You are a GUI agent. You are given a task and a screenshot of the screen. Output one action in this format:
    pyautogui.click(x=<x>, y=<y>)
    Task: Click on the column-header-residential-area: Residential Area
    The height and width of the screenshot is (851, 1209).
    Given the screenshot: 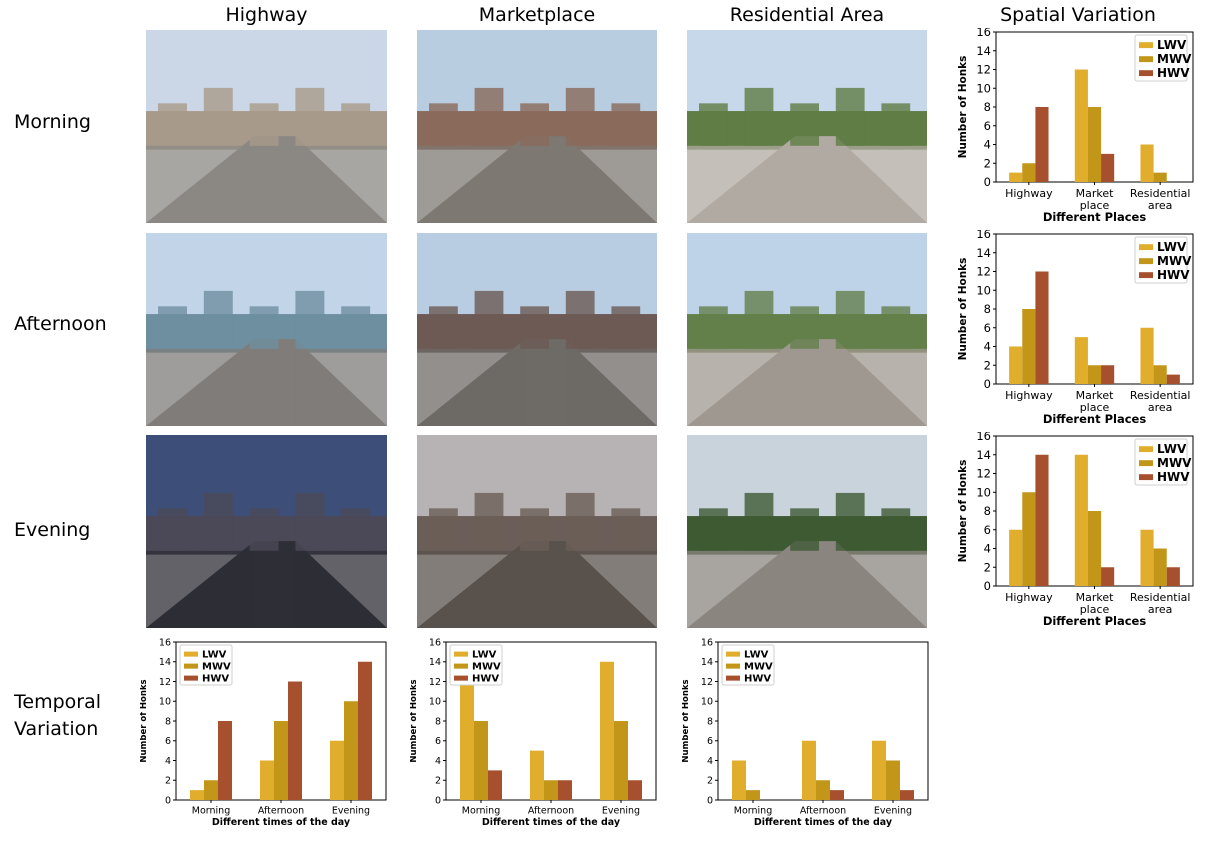 What is the action you would take?
    pyautogui.click(x=807, y=15)
    